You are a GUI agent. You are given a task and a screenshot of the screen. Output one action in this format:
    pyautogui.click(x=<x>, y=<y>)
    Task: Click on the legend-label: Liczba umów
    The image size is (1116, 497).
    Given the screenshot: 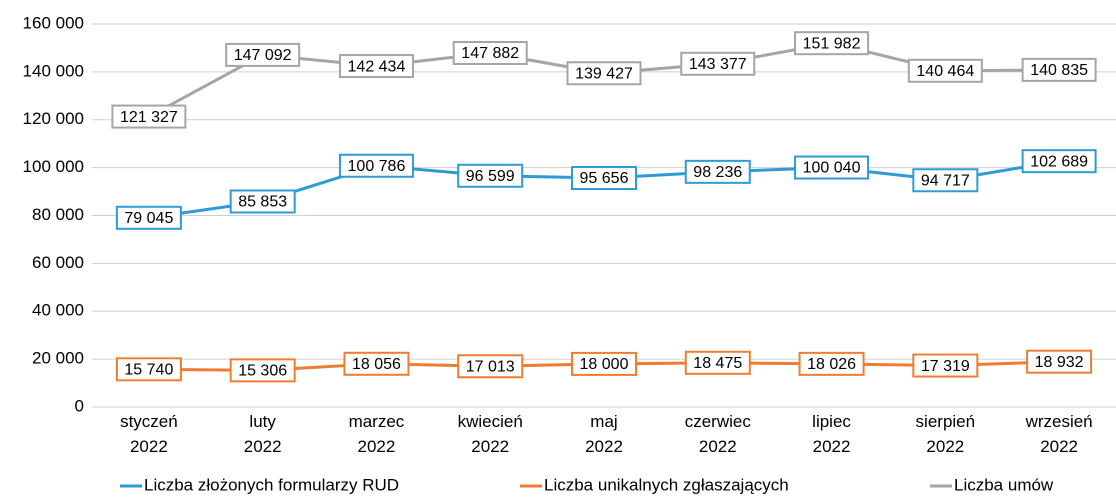 What is the action you would take?
    pyautogui.click(x=1004, y=484)
    